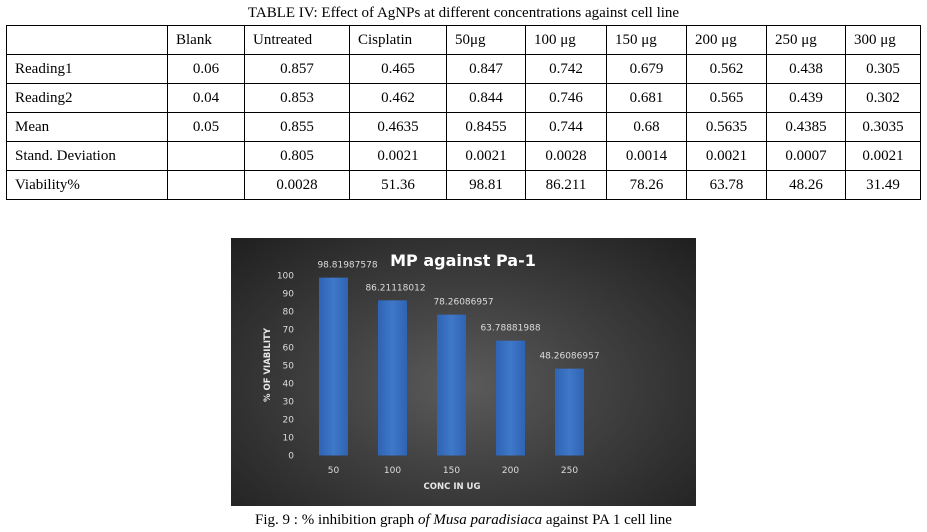 Image resolution: width=927 pixels, height=532 pixels. I want to click on table-cell: 0.06, so click(206, 69).